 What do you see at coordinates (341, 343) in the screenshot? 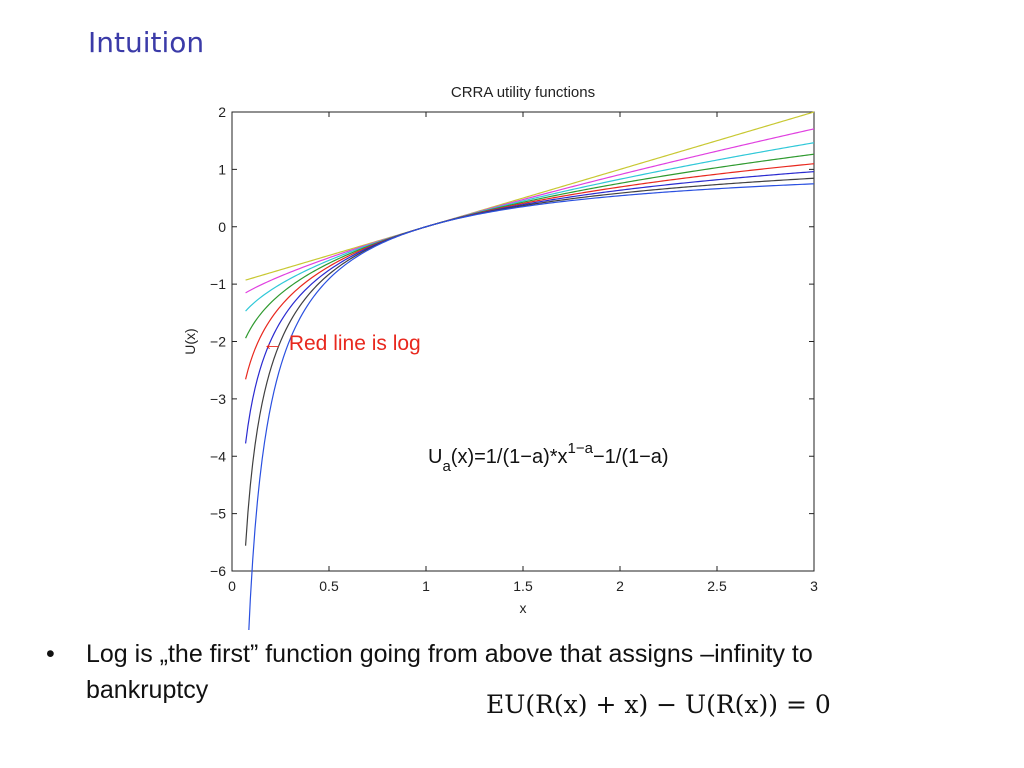
I see `annotation-red-line-is-log: ← Red line is log` at bounding box center [341, 343].